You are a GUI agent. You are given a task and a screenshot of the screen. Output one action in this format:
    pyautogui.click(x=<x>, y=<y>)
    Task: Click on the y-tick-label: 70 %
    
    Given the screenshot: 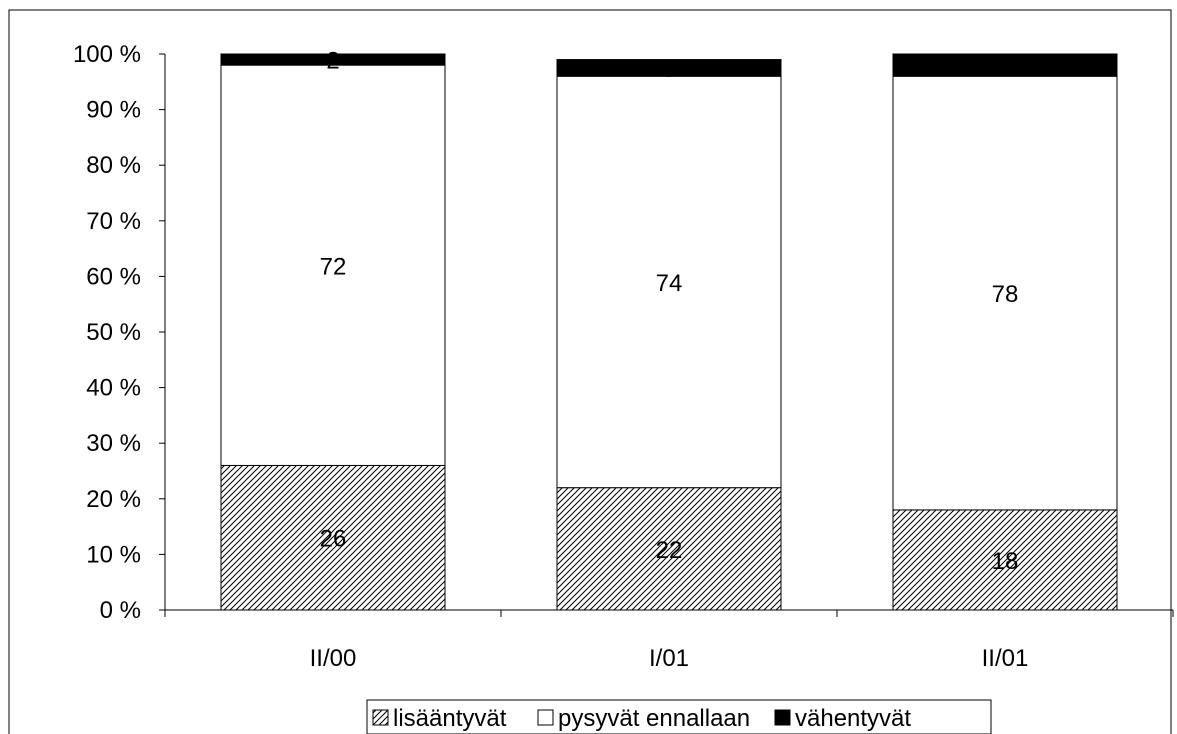 What is the action you would take?
    pyautogui.click(x=113, y=221)
    